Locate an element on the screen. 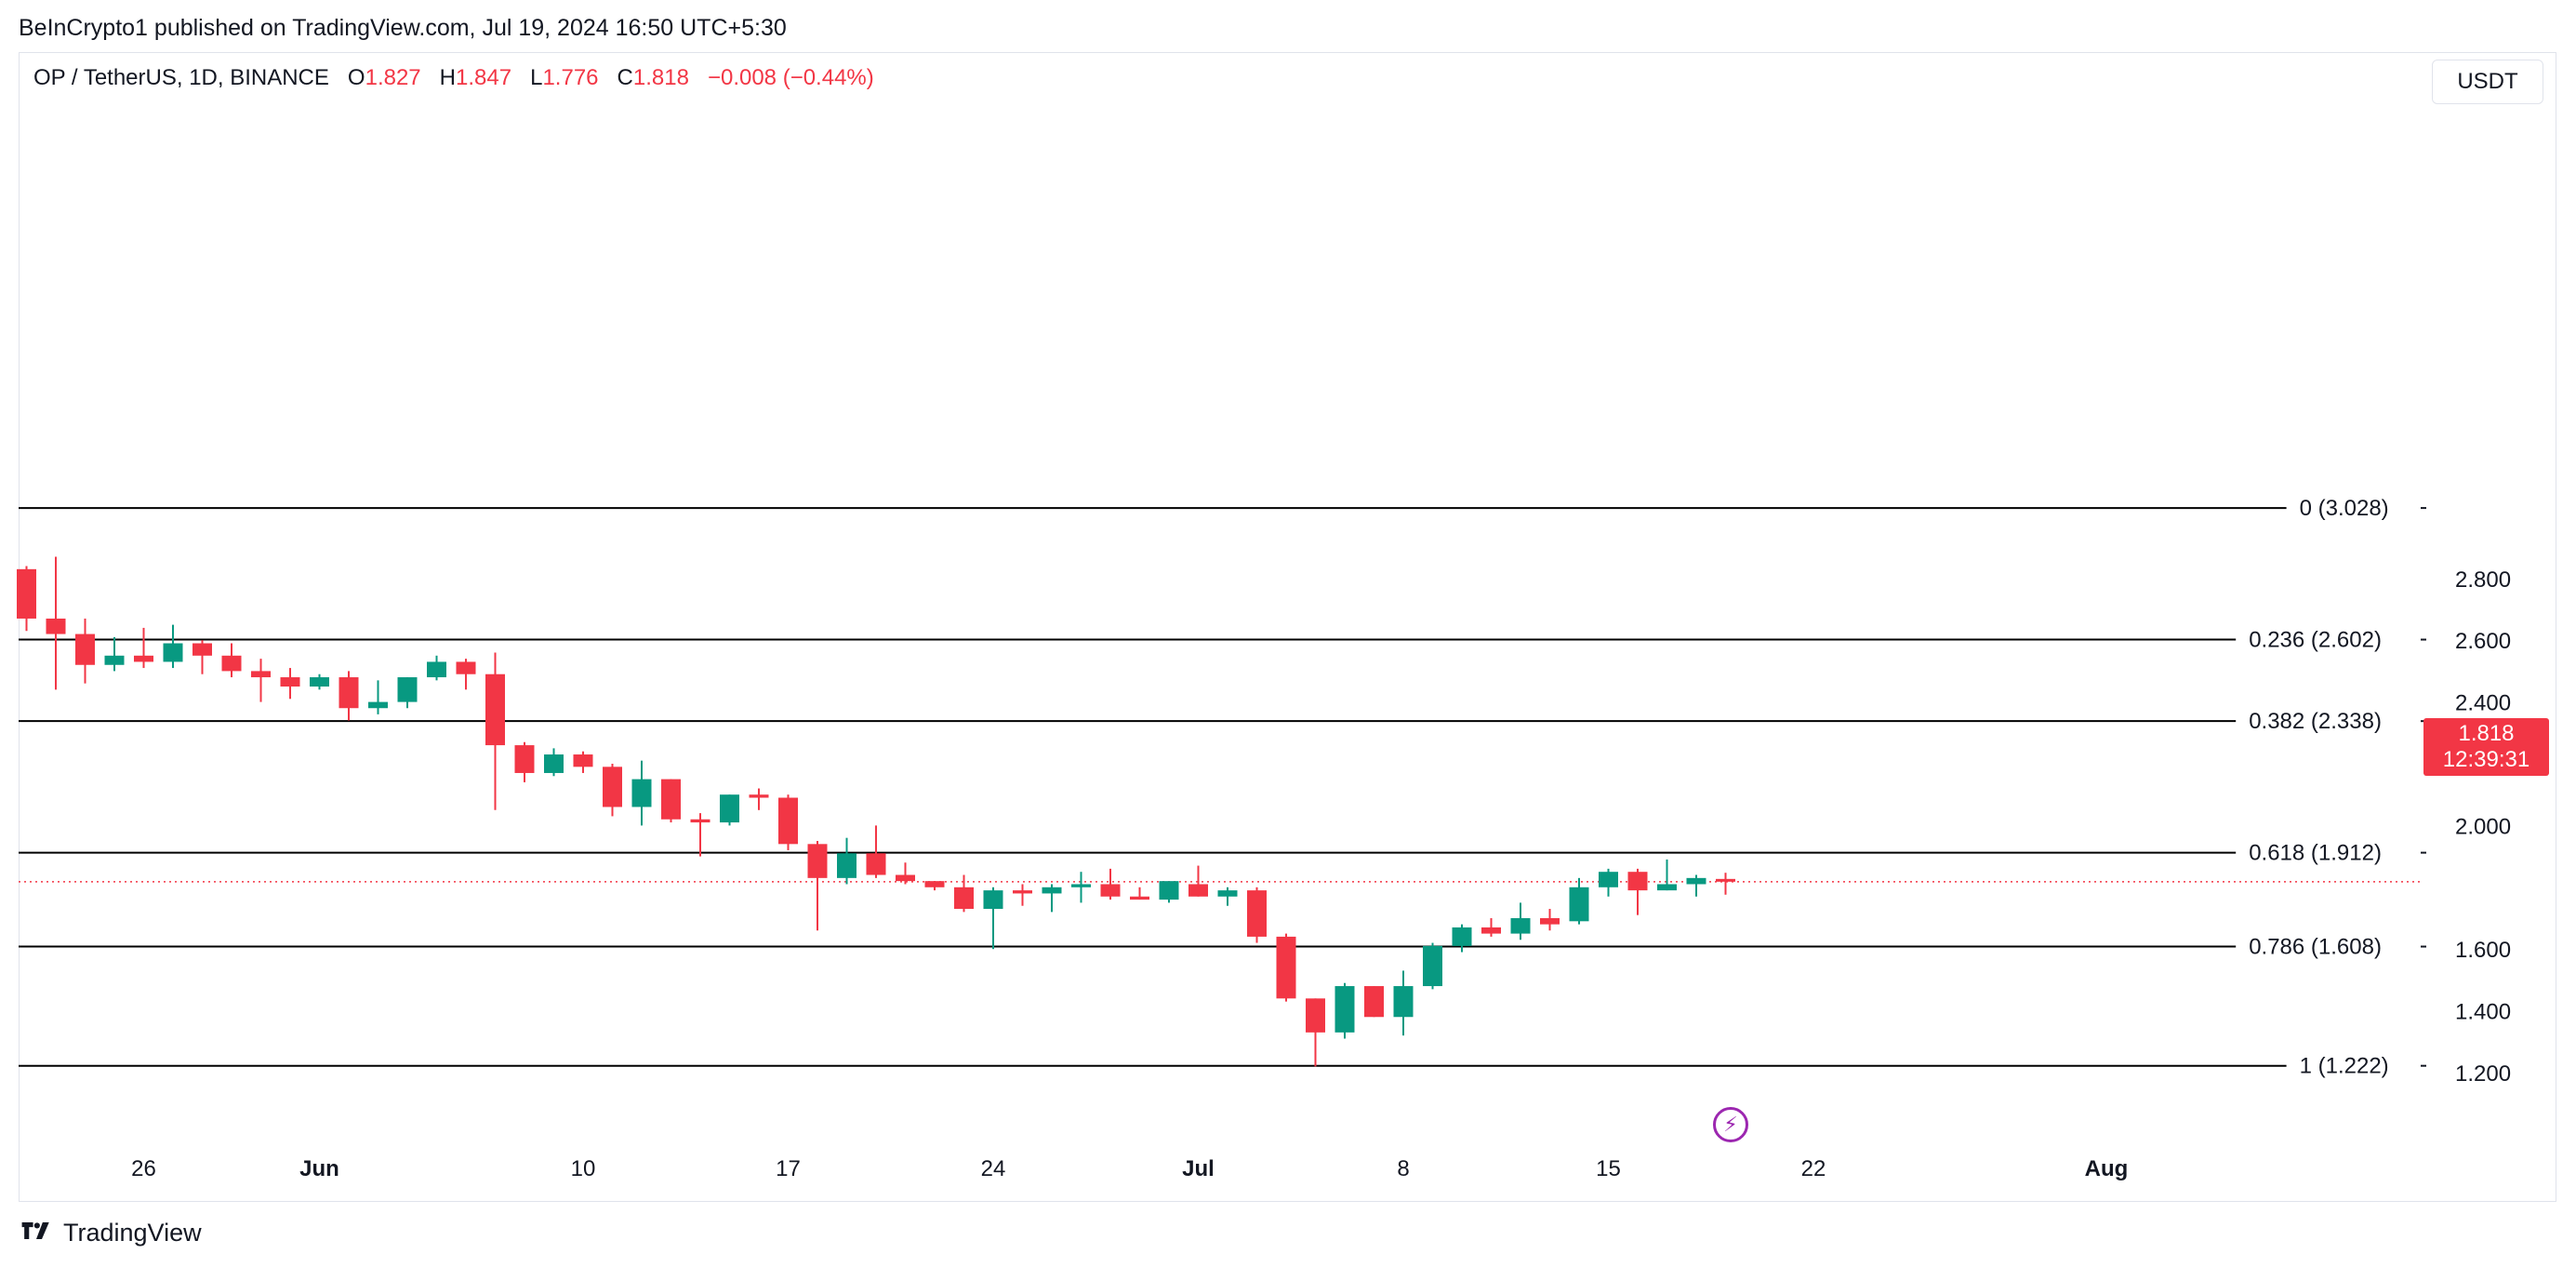  x-axis-tick-label: 17 is located at coordinates (788, 1168).